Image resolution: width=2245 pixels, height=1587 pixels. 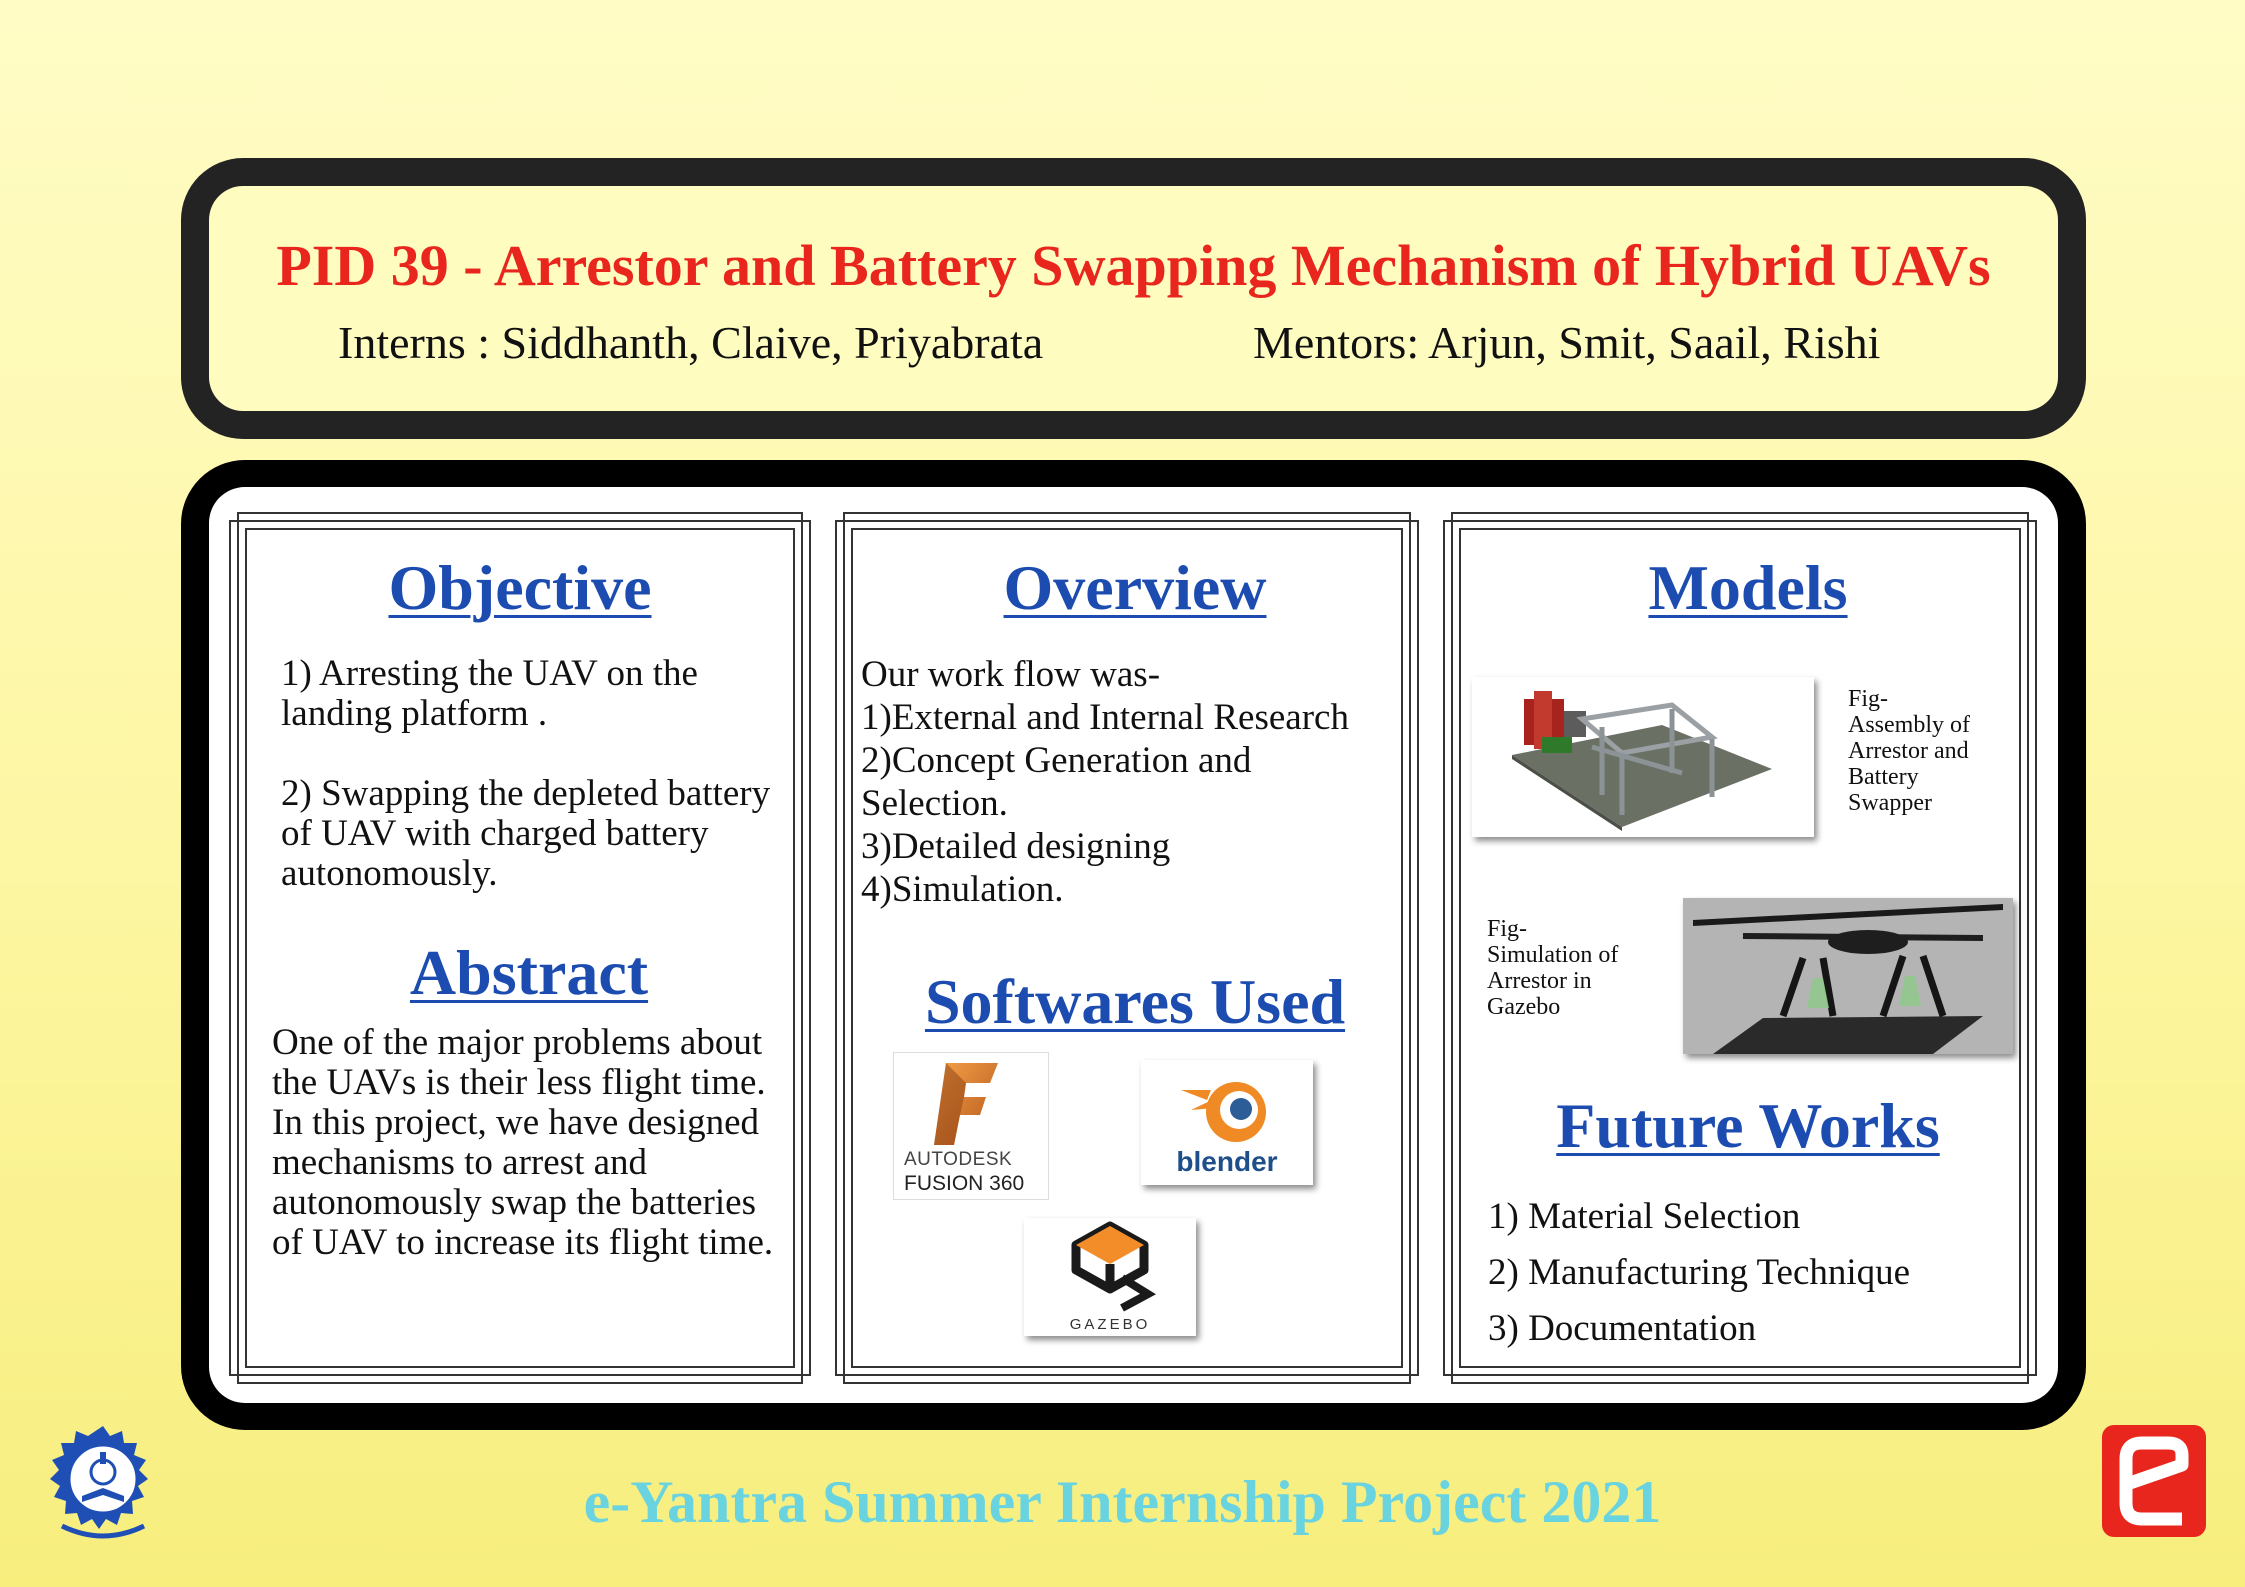 I want to click on fusion360-line2: FUSION 360, so click(x=964, y=1183).